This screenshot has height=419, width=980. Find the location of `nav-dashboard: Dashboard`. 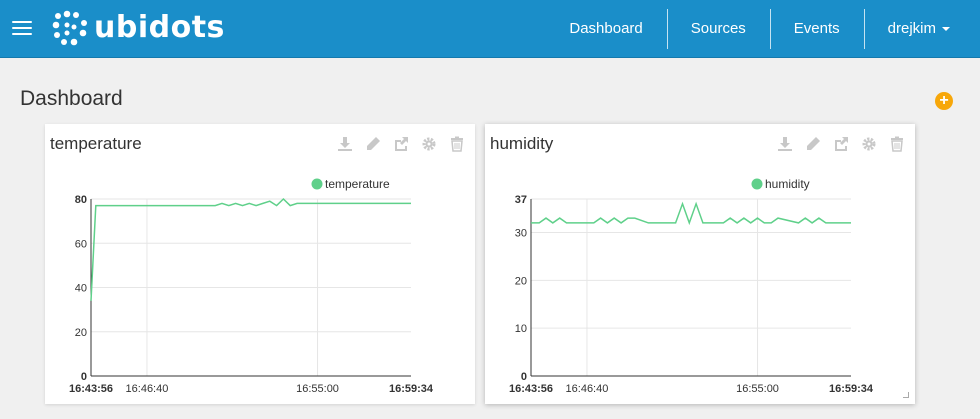

nav-dashboard: Dashboard is located at coordinates (606, 28).